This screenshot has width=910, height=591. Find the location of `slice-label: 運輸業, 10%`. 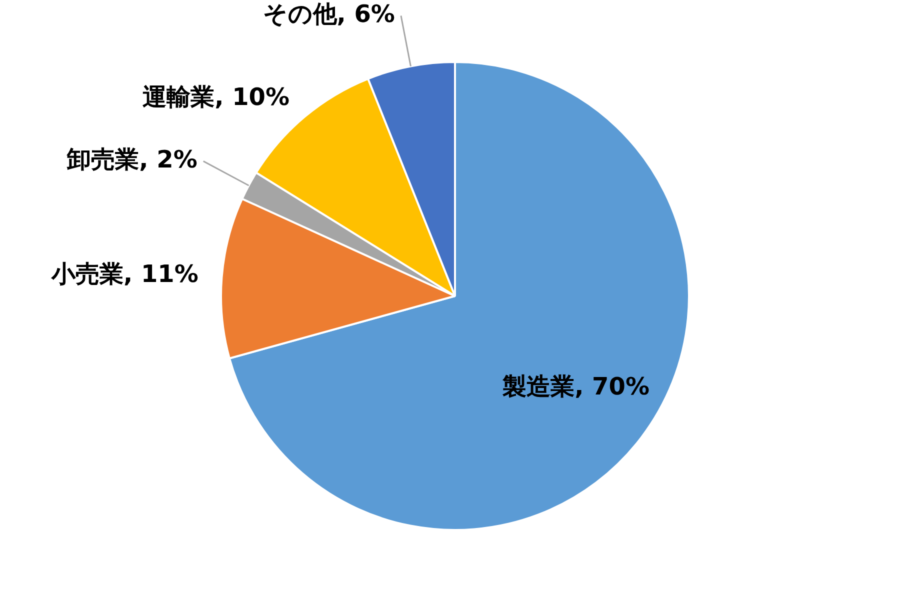

slice-label: 運輸業, 10% is located at coordinates (216, 97).